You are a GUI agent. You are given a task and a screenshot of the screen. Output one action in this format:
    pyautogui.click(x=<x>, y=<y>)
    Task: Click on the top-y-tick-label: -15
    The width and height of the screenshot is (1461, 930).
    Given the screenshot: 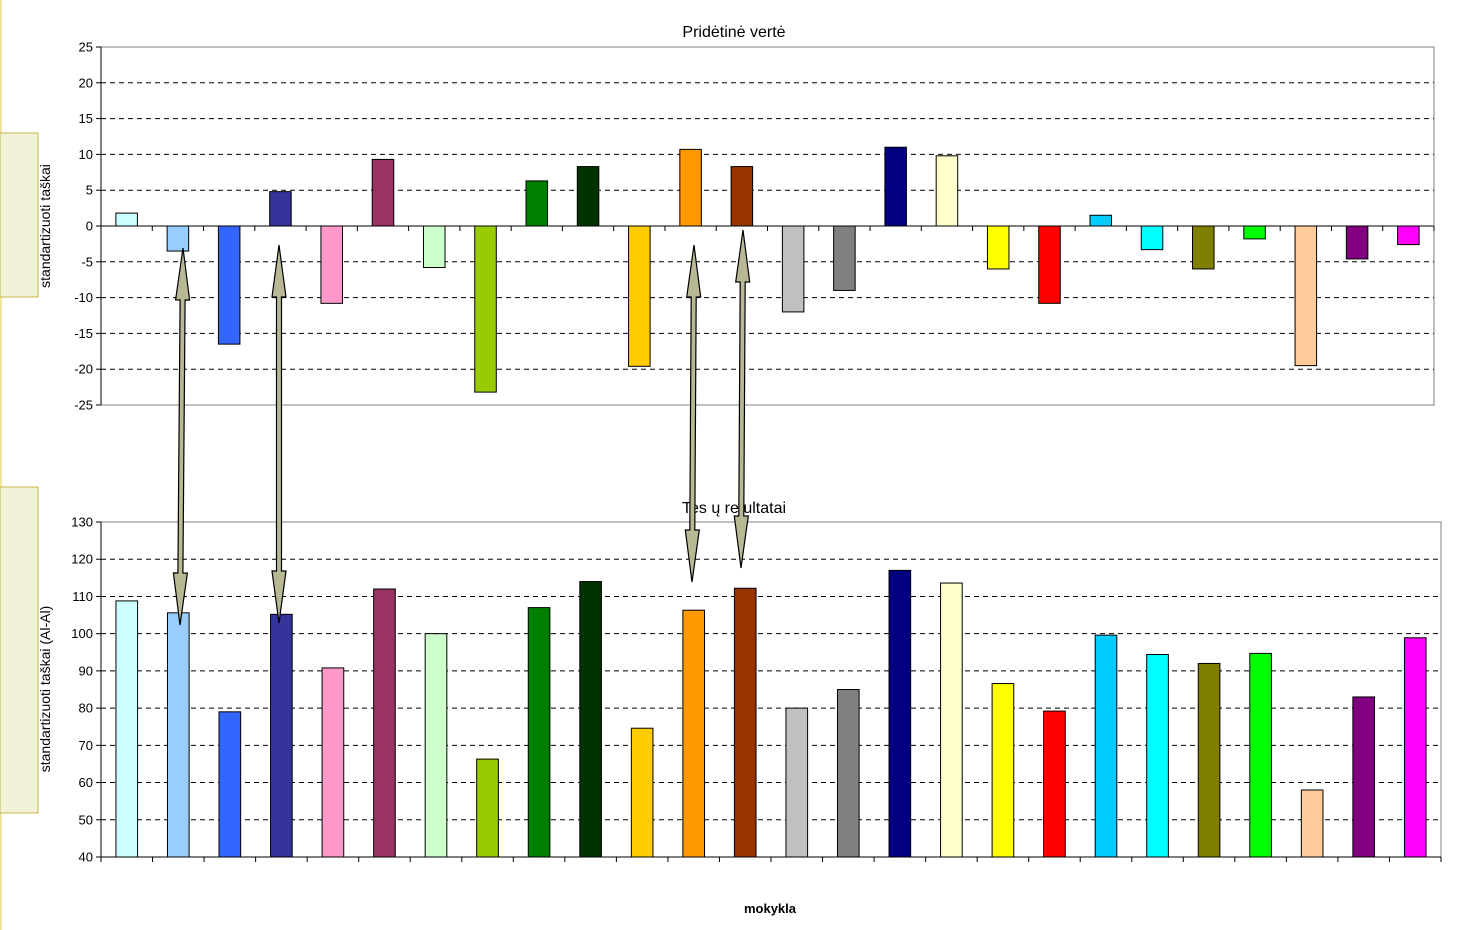 What is the action you would take?
    pyautogui.click(x=83, y=333)
    